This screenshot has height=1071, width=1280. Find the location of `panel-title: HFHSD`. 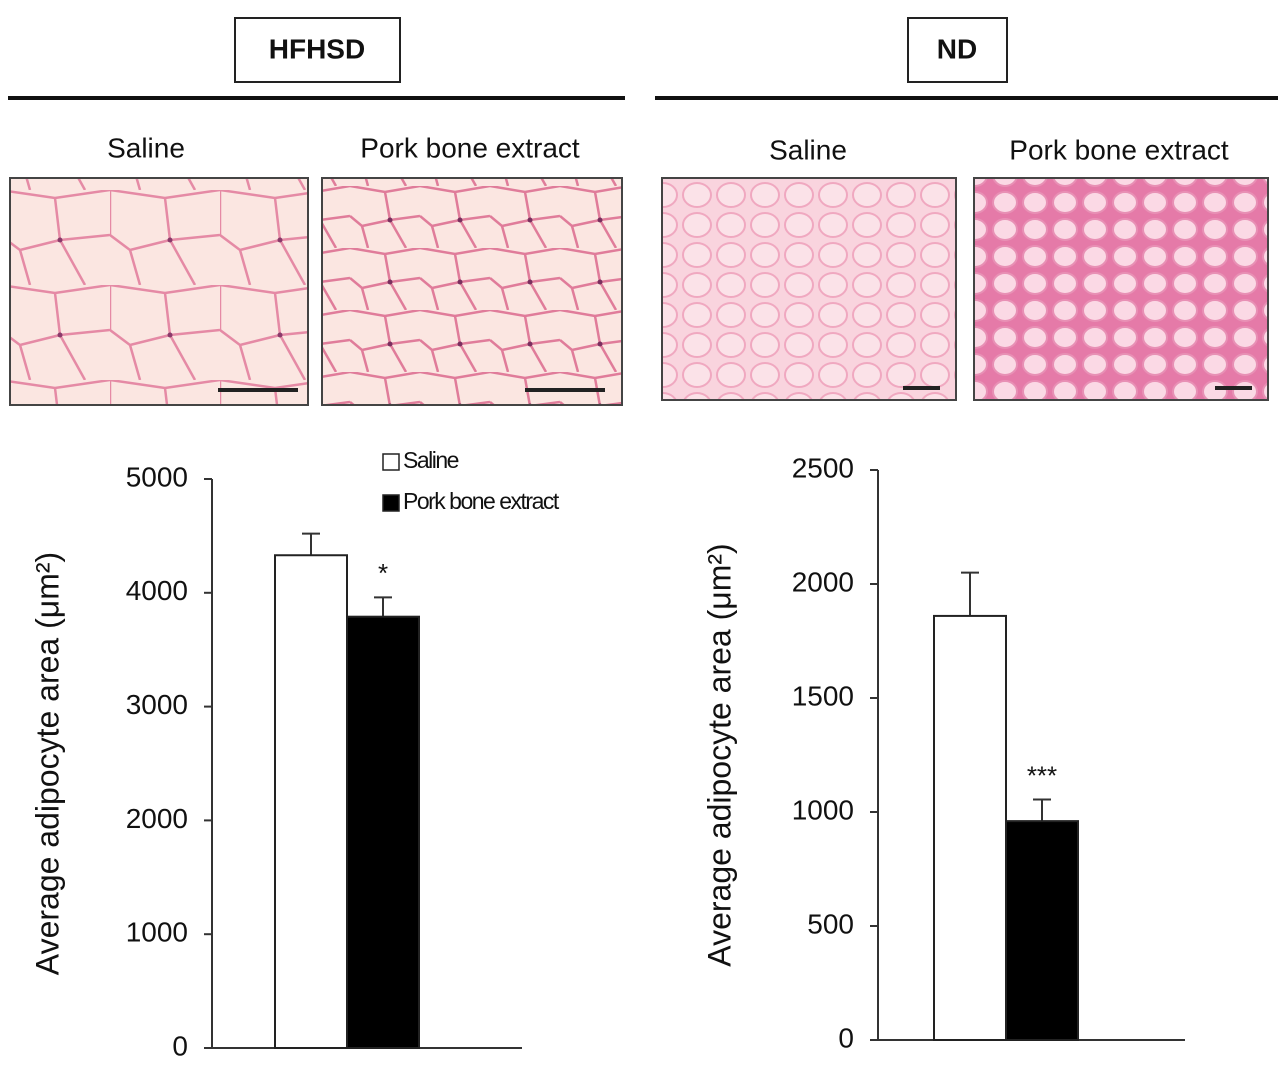

panel-title: HFHSD is located at coordinates (317, 48).